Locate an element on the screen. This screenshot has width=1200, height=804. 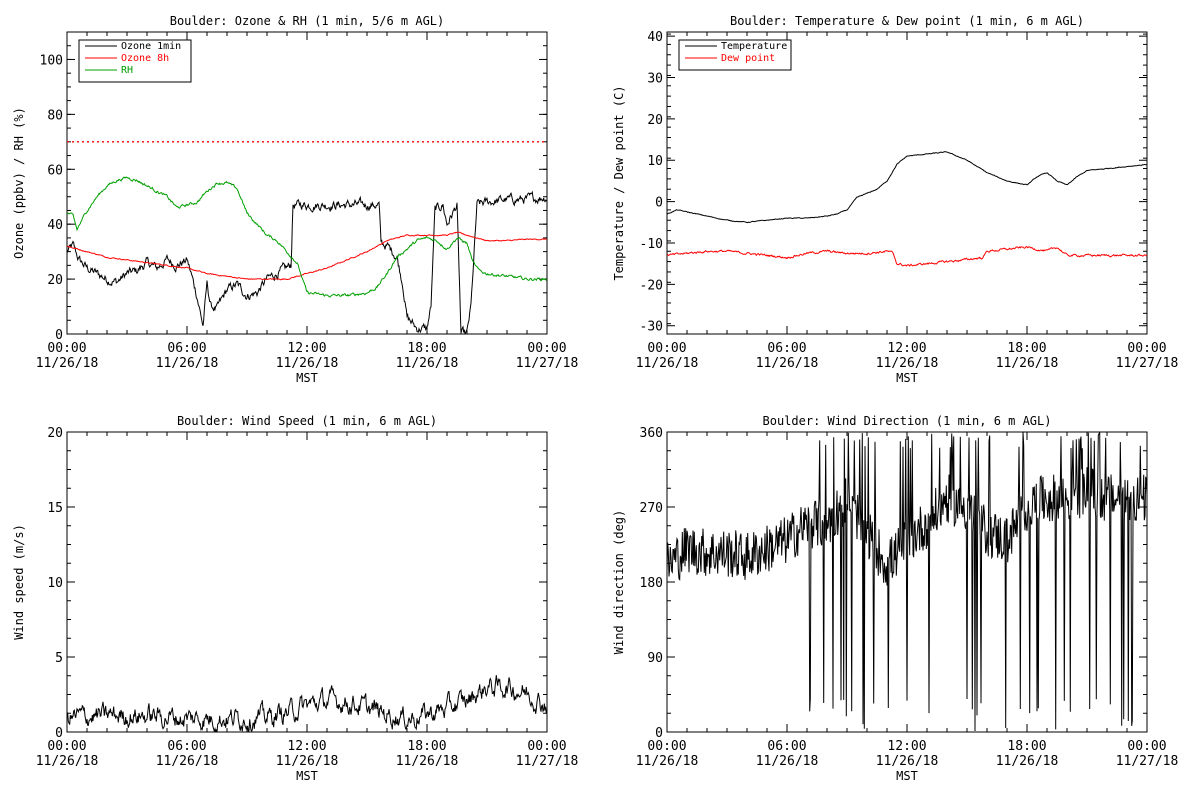
y-axis-label: Temperature / Dew point (C) is located at coordinates (619, 182).